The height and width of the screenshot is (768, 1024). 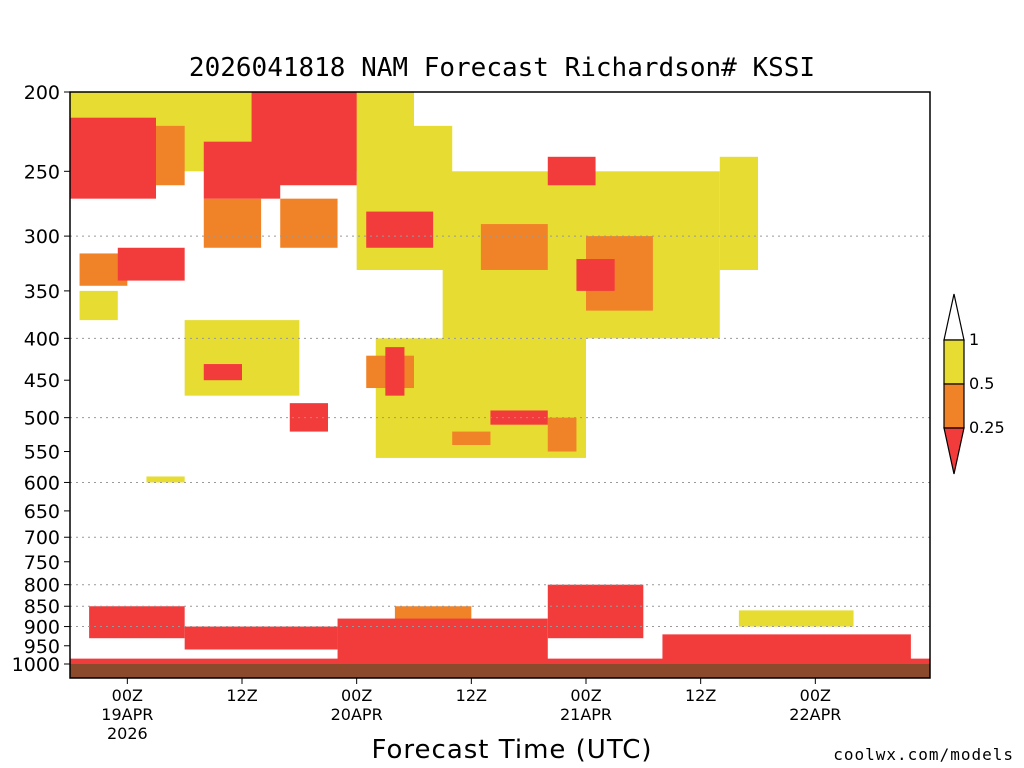 I want to click on x-tick-date: 22APR, so click(x=815, y=714).